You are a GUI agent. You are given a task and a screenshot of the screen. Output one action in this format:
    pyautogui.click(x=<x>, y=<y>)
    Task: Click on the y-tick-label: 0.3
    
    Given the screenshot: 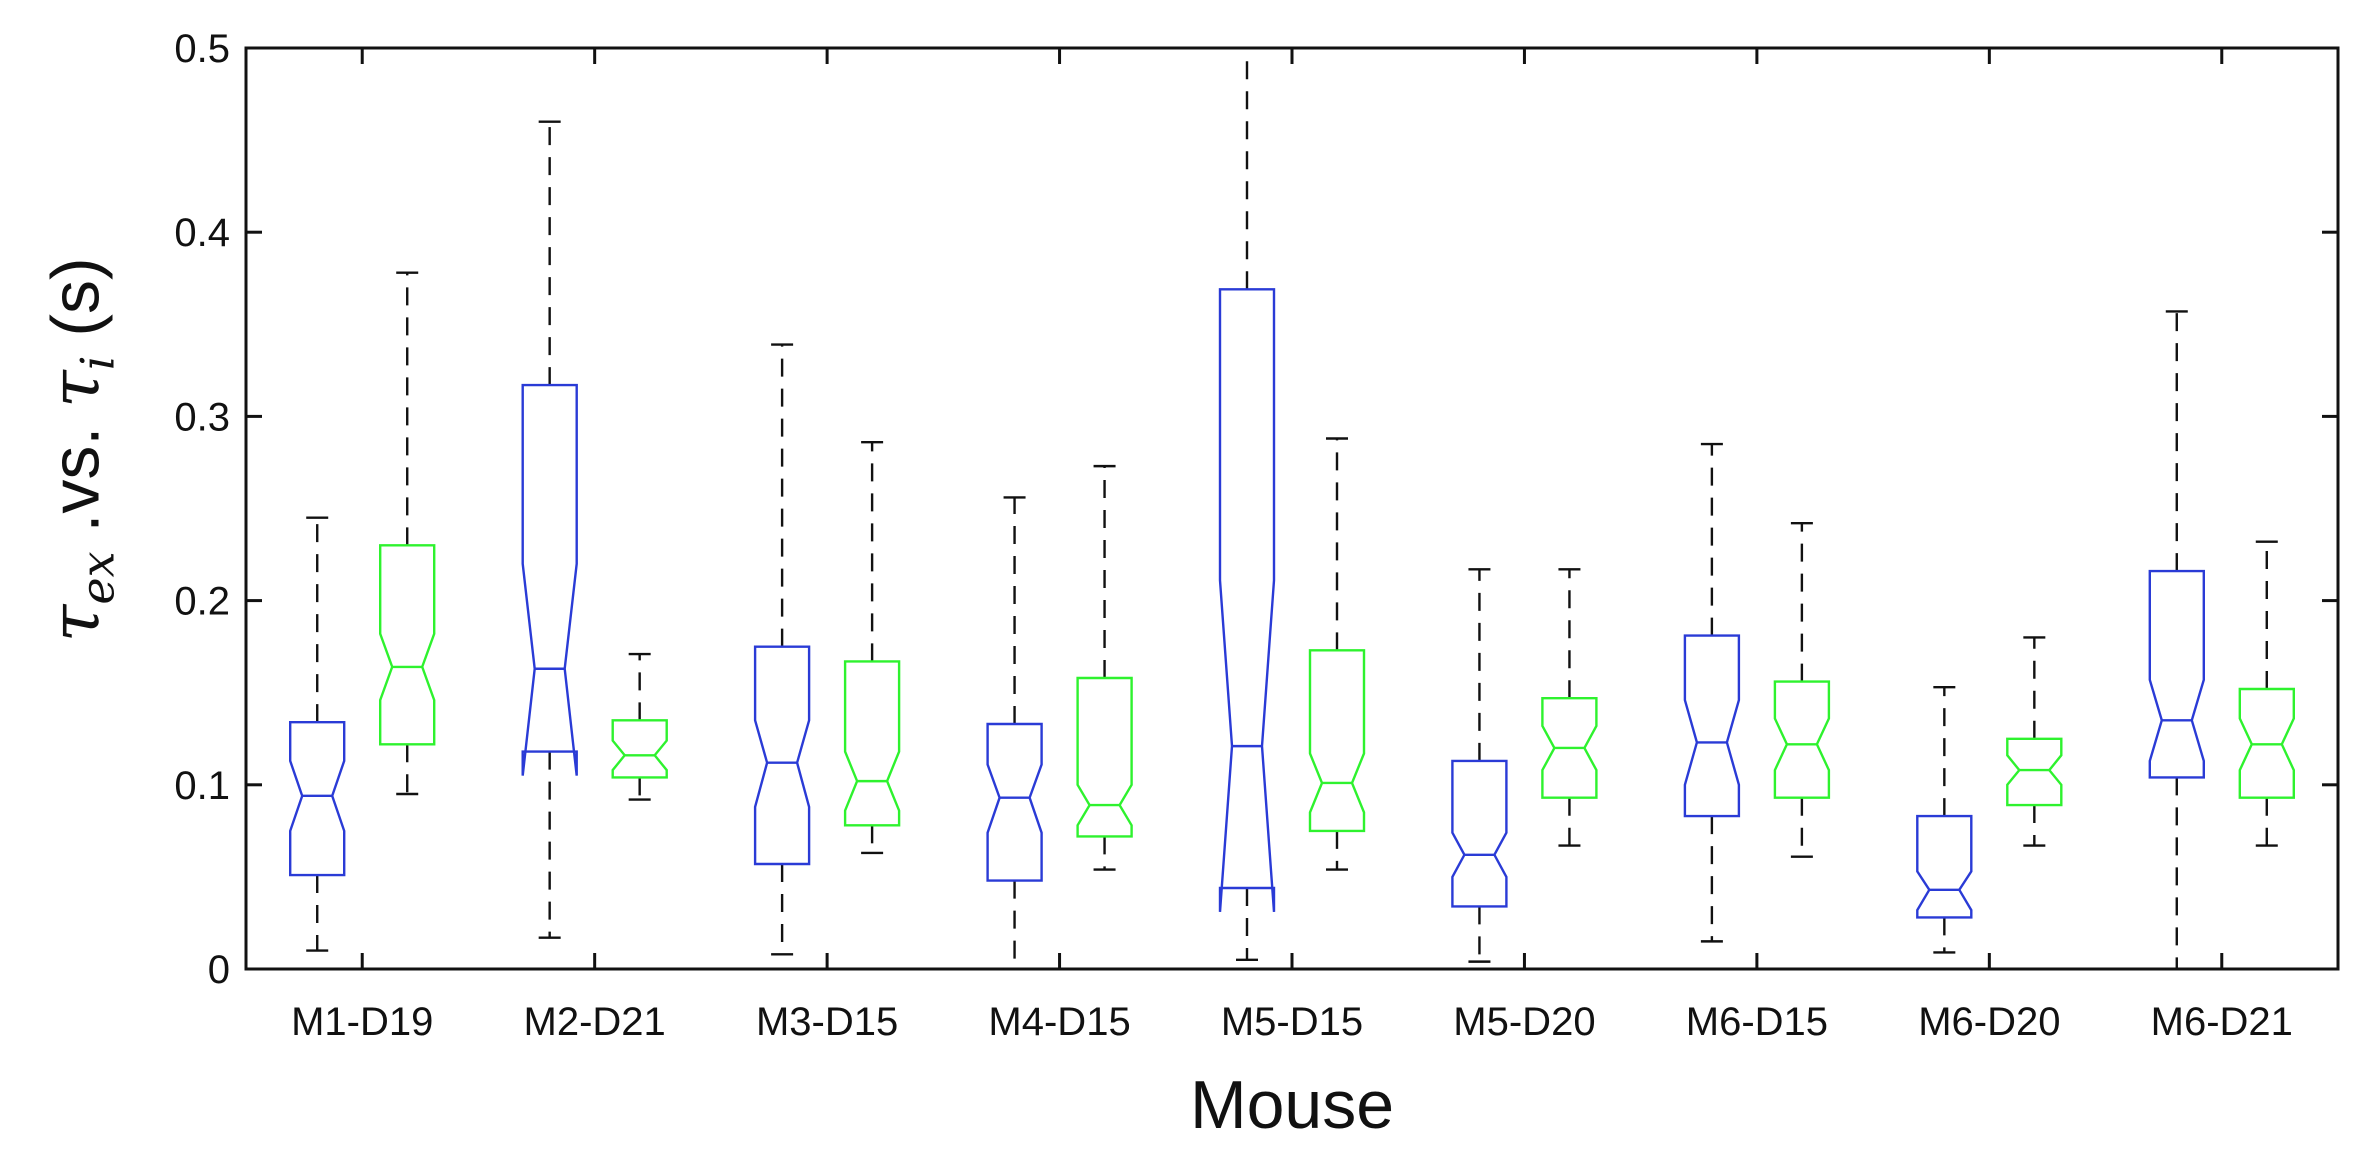 What is the action you would take?
    pyautogui.click(x=202, y=417)
    